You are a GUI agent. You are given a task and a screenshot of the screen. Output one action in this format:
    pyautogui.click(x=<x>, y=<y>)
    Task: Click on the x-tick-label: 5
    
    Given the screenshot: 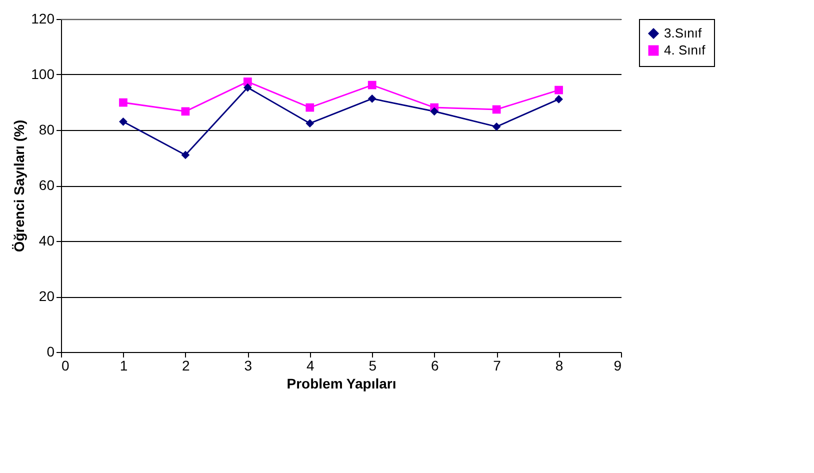 What is the action you would take?
    pyautogui.click(x=372, y=366)
    